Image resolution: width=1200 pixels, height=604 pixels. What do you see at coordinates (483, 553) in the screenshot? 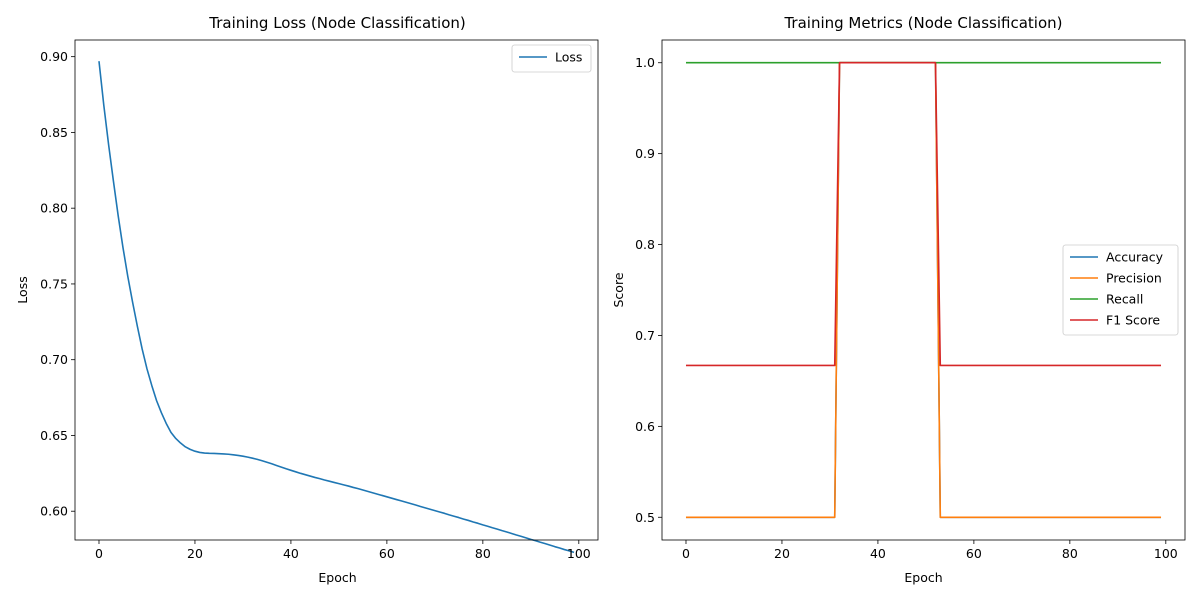
I see `loss-chart-xtick-label: 80` at bounding box center [483, 553].